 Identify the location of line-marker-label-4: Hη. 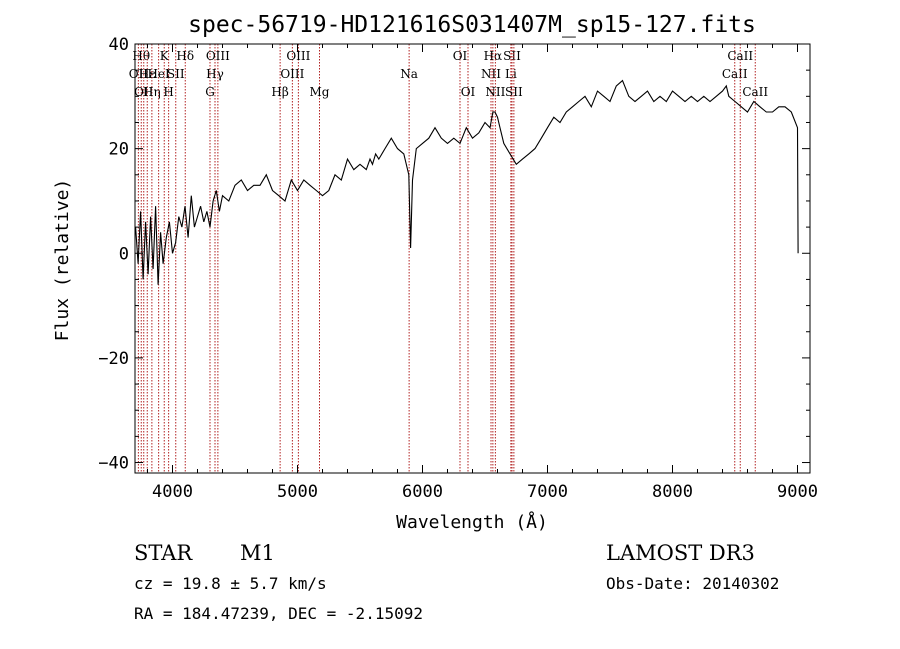
(152, 92).